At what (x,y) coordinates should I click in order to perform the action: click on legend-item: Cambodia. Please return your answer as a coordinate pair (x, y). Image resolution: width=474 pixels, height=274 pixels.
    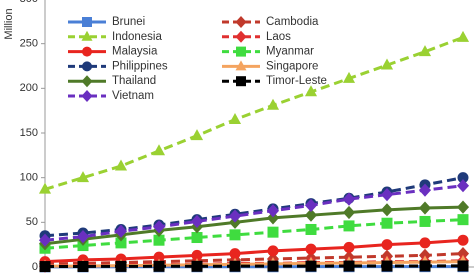
    Looking at the image, I should click on (270, 22).